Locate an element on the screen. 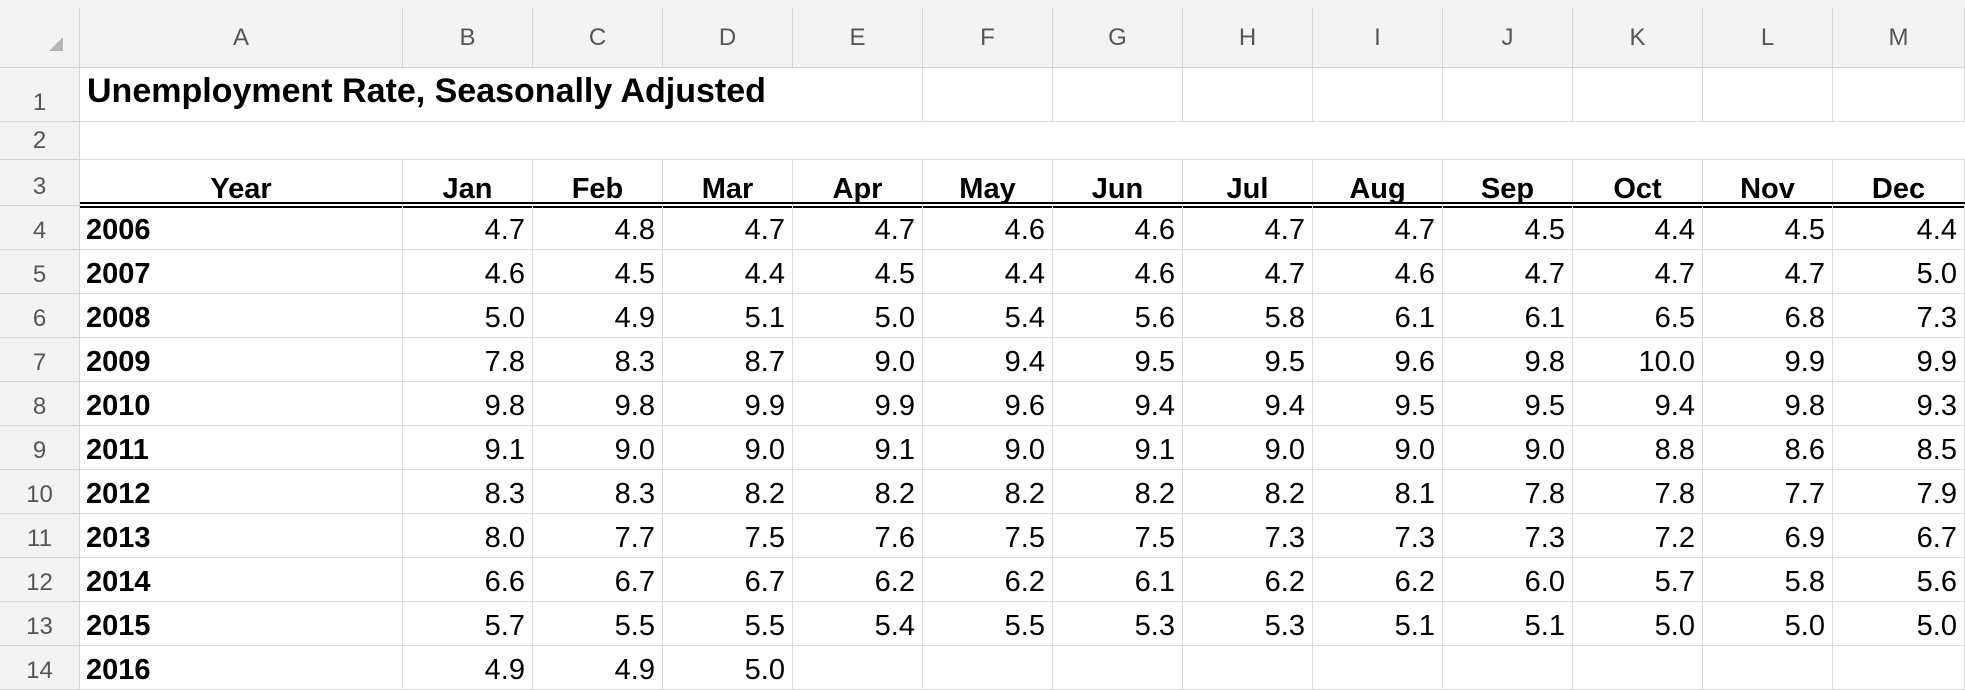 This screenshot has height=690, width=1965. value-cell: 7.8 is located at coordinates (1508, 492).